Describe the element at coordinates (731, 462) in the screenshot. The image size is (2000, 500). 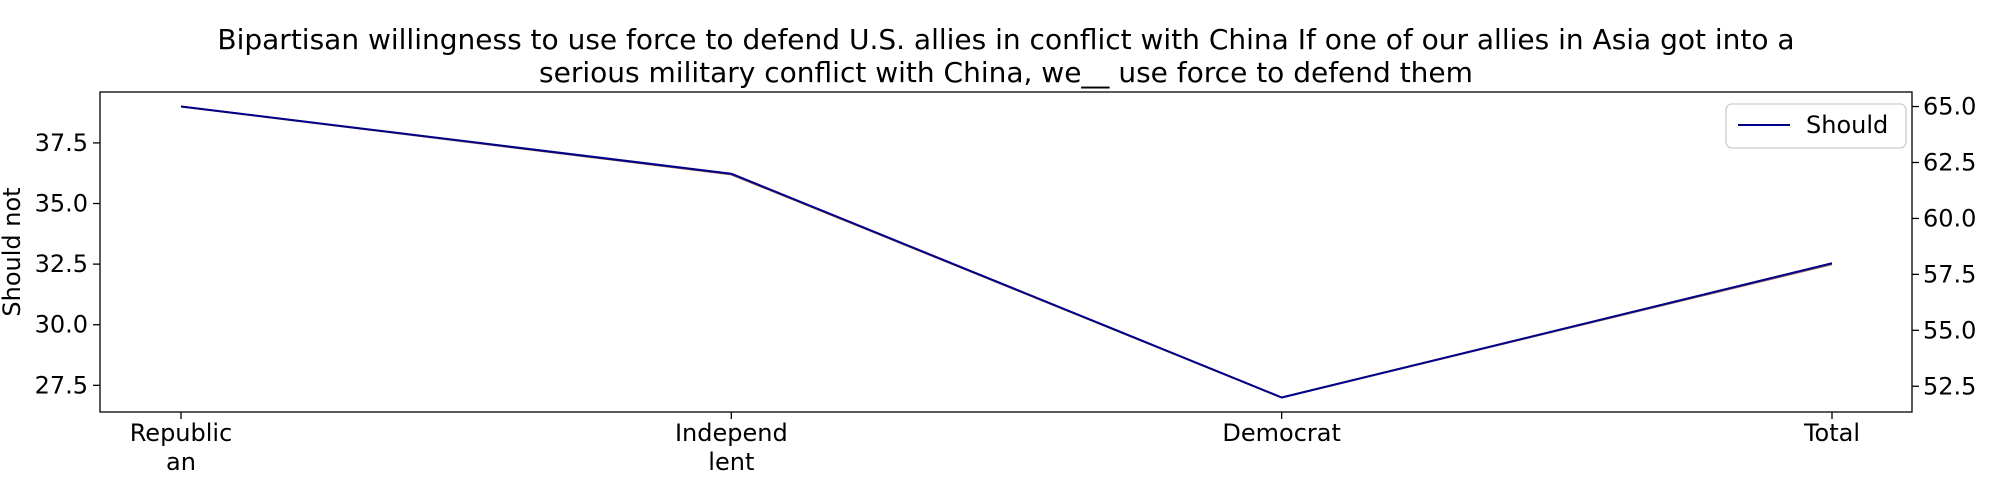
I see `x-tick-label: lent` at that location.